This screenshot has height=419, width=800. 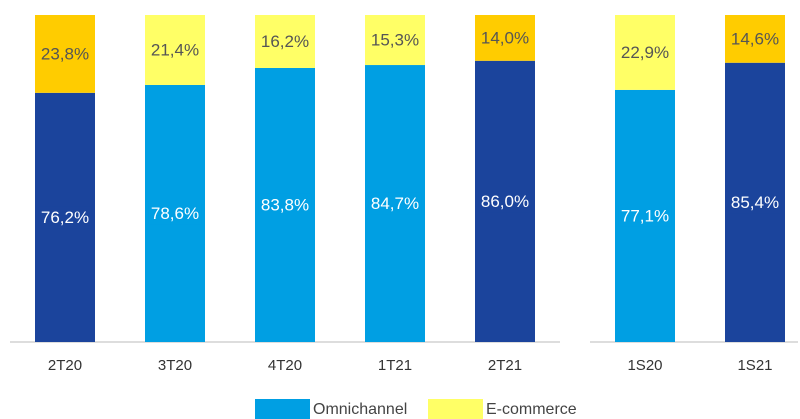 I want to click on value-label: 86,0%, so click(x=505, y=201).